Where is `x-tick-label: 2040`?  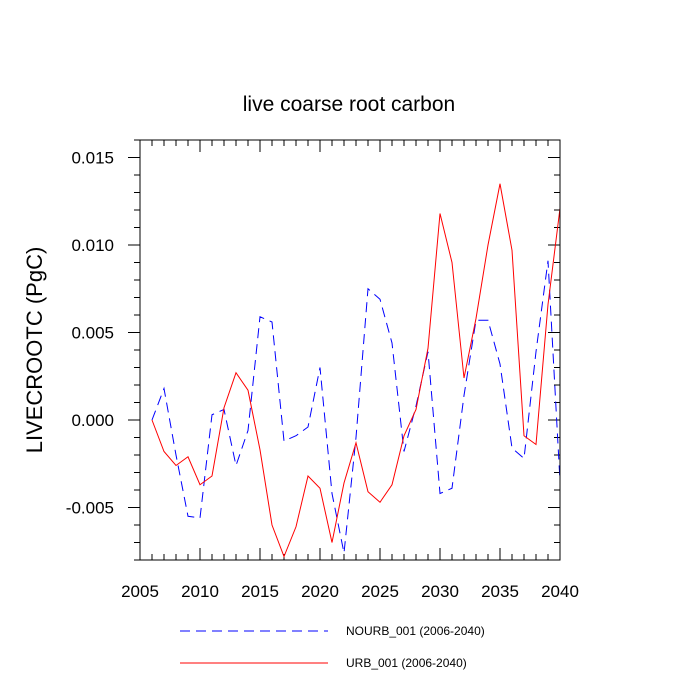 x-tick-label: 2040 is located at coordinates (560, 591).